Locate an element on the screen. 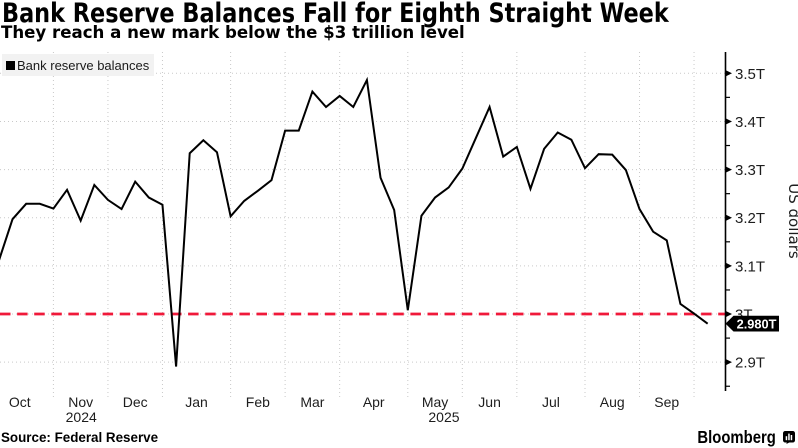 The height and width of the screenshot is (448, 798). source-note: Source: Federal Reserve is located at coordinates (80, 437).